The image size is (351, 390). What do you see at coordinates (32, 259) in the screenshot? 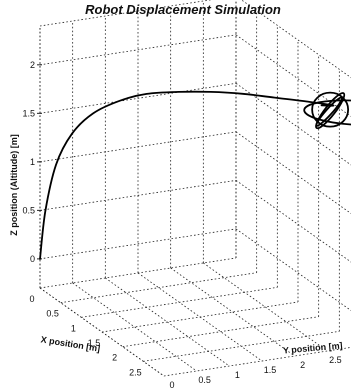
I see `z-tick-label: 0` at bounding box center [32, 259].